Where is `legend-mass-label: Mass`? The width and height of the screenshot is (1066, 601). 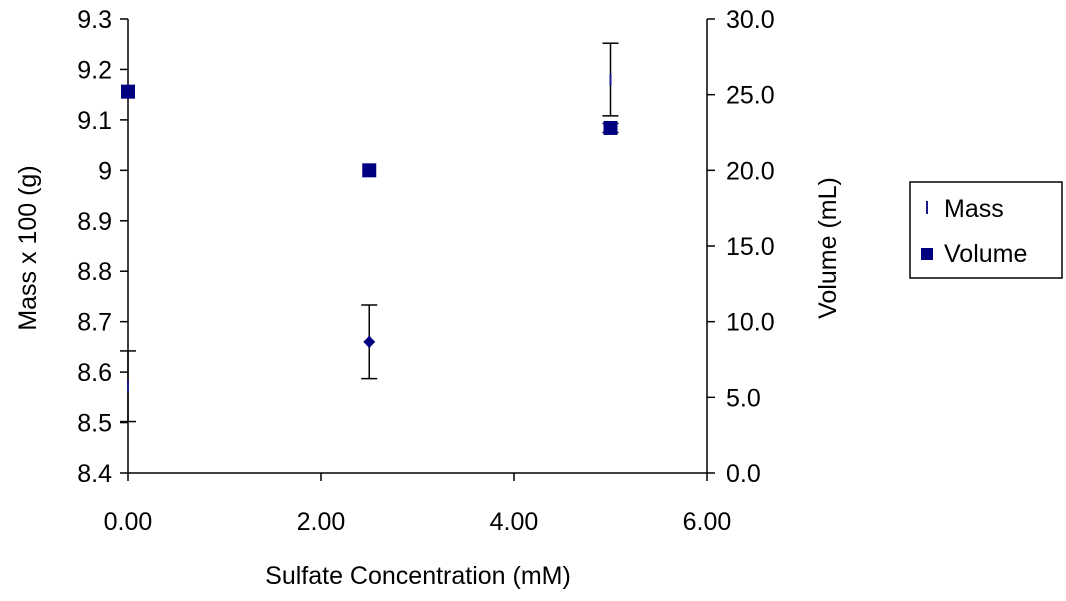
legend-mass-label: Mass is located at coordinates (974, 209).